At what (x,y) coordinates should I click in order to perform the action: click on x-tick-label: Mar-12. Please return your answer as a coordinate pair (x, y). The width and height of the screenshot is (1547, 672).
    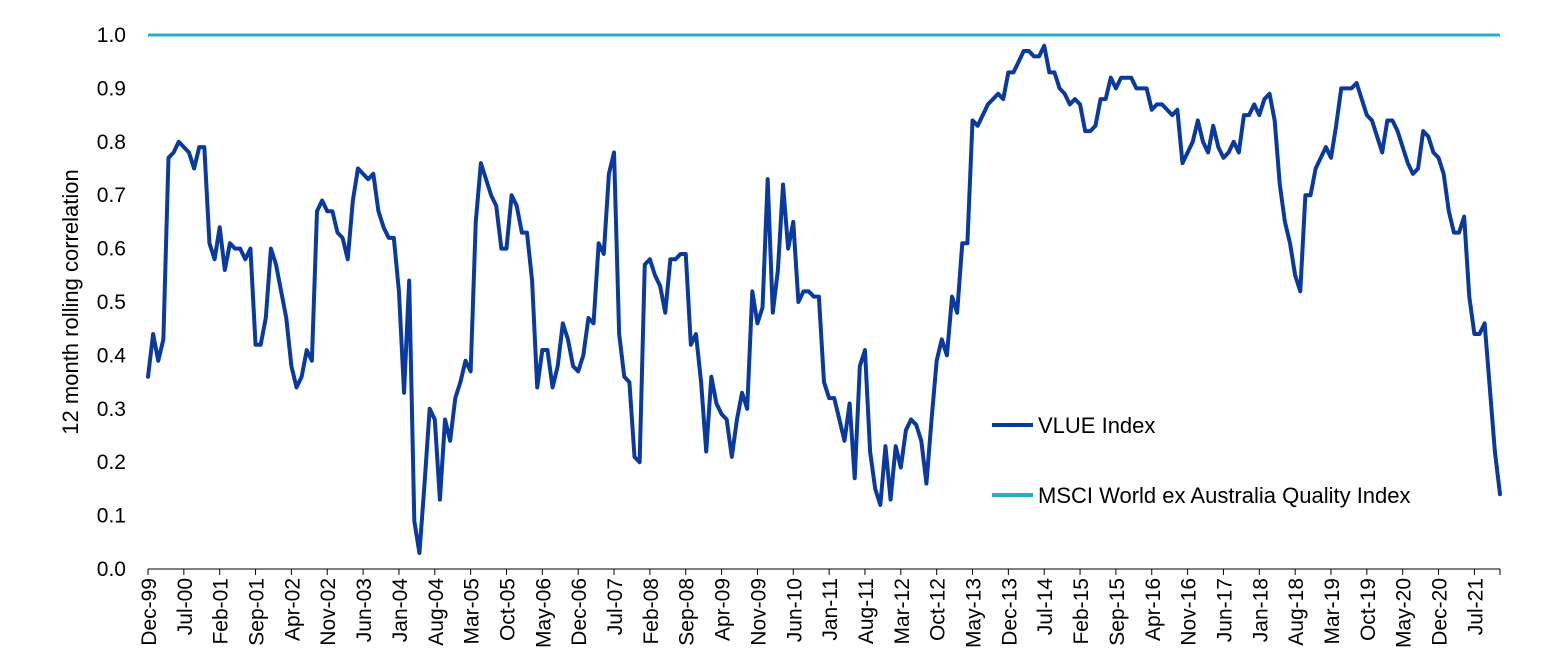
    Looking at the image, I should click on (902, 611).